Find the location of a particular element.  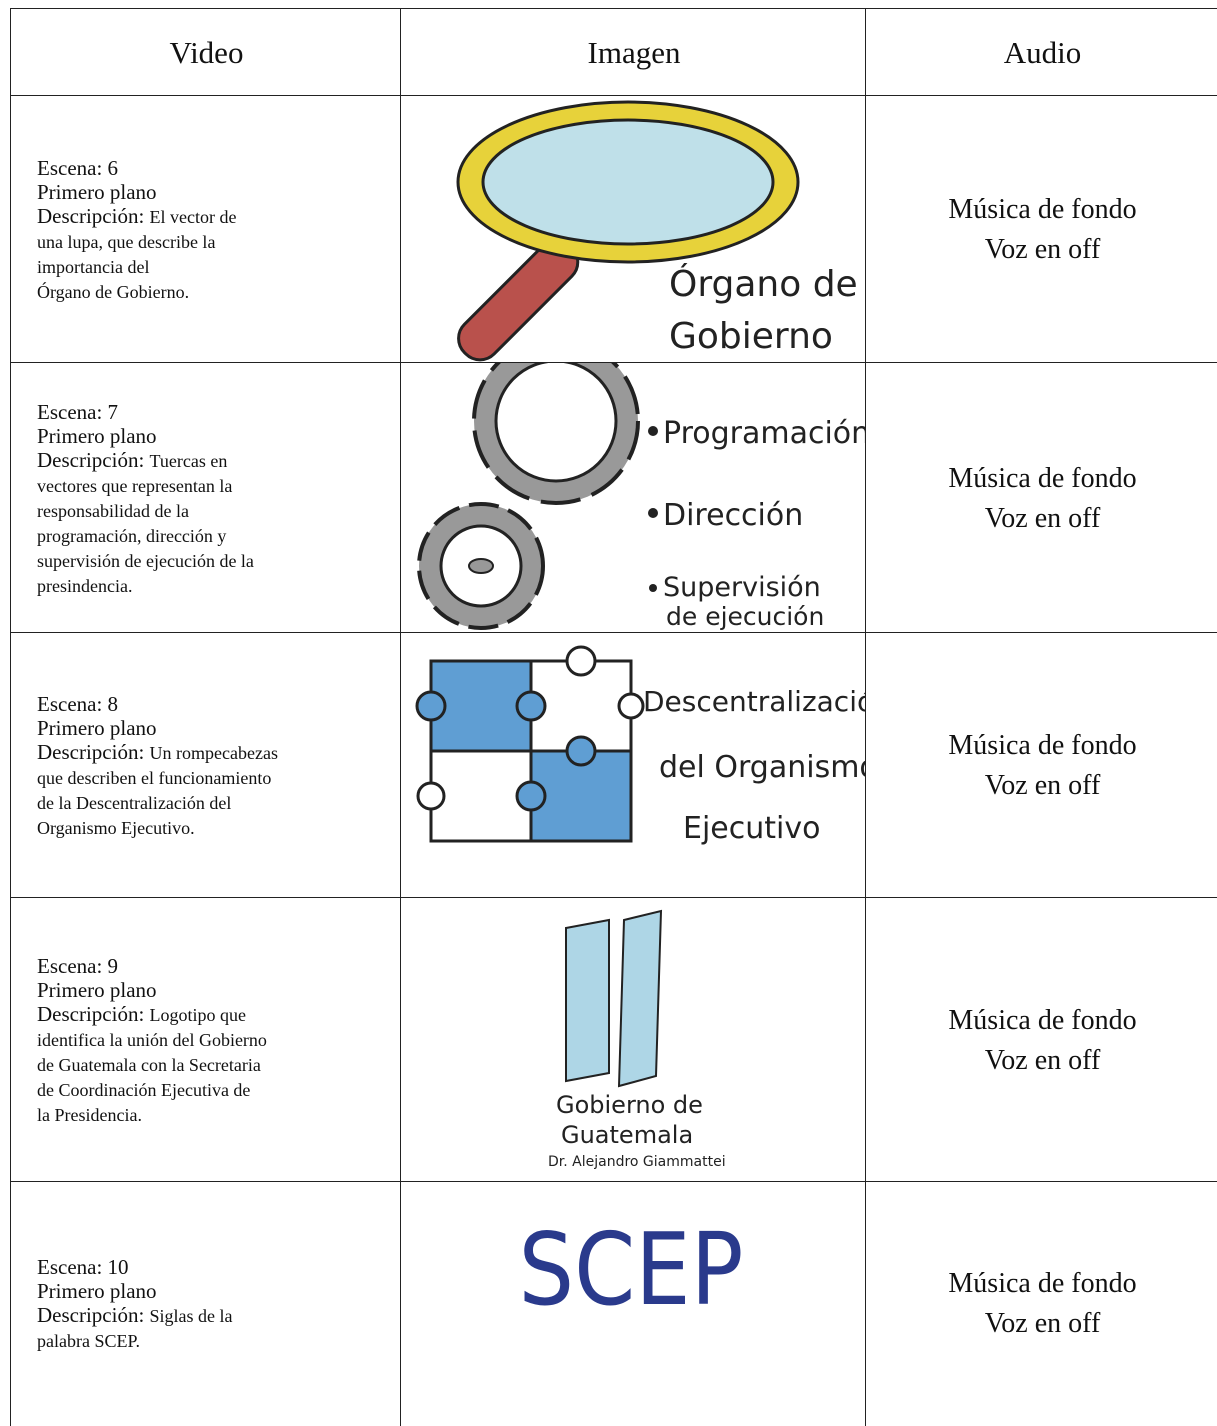

image-label: Órgano de is located at coordinates (763, 284).